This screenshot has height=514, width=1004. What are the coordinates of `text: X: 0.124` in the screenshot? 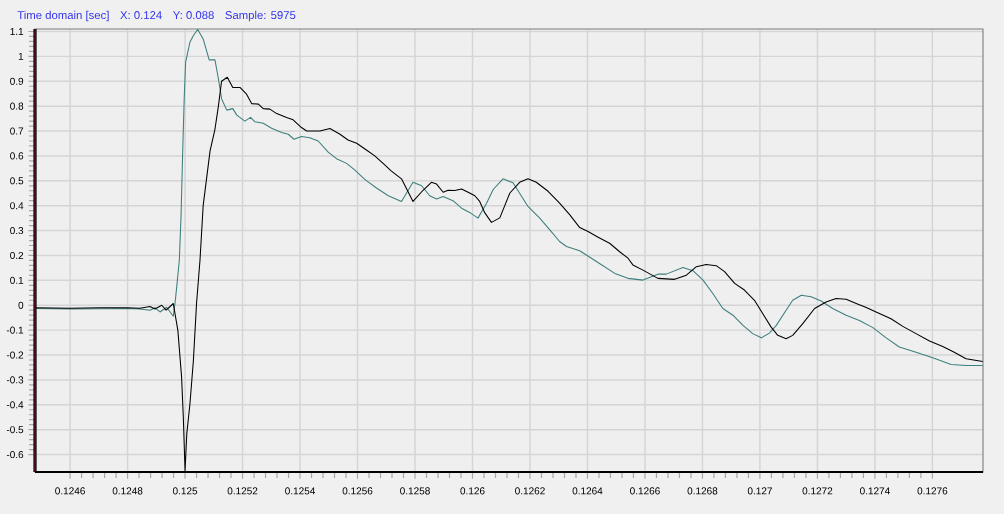 It's located at (141, 15).